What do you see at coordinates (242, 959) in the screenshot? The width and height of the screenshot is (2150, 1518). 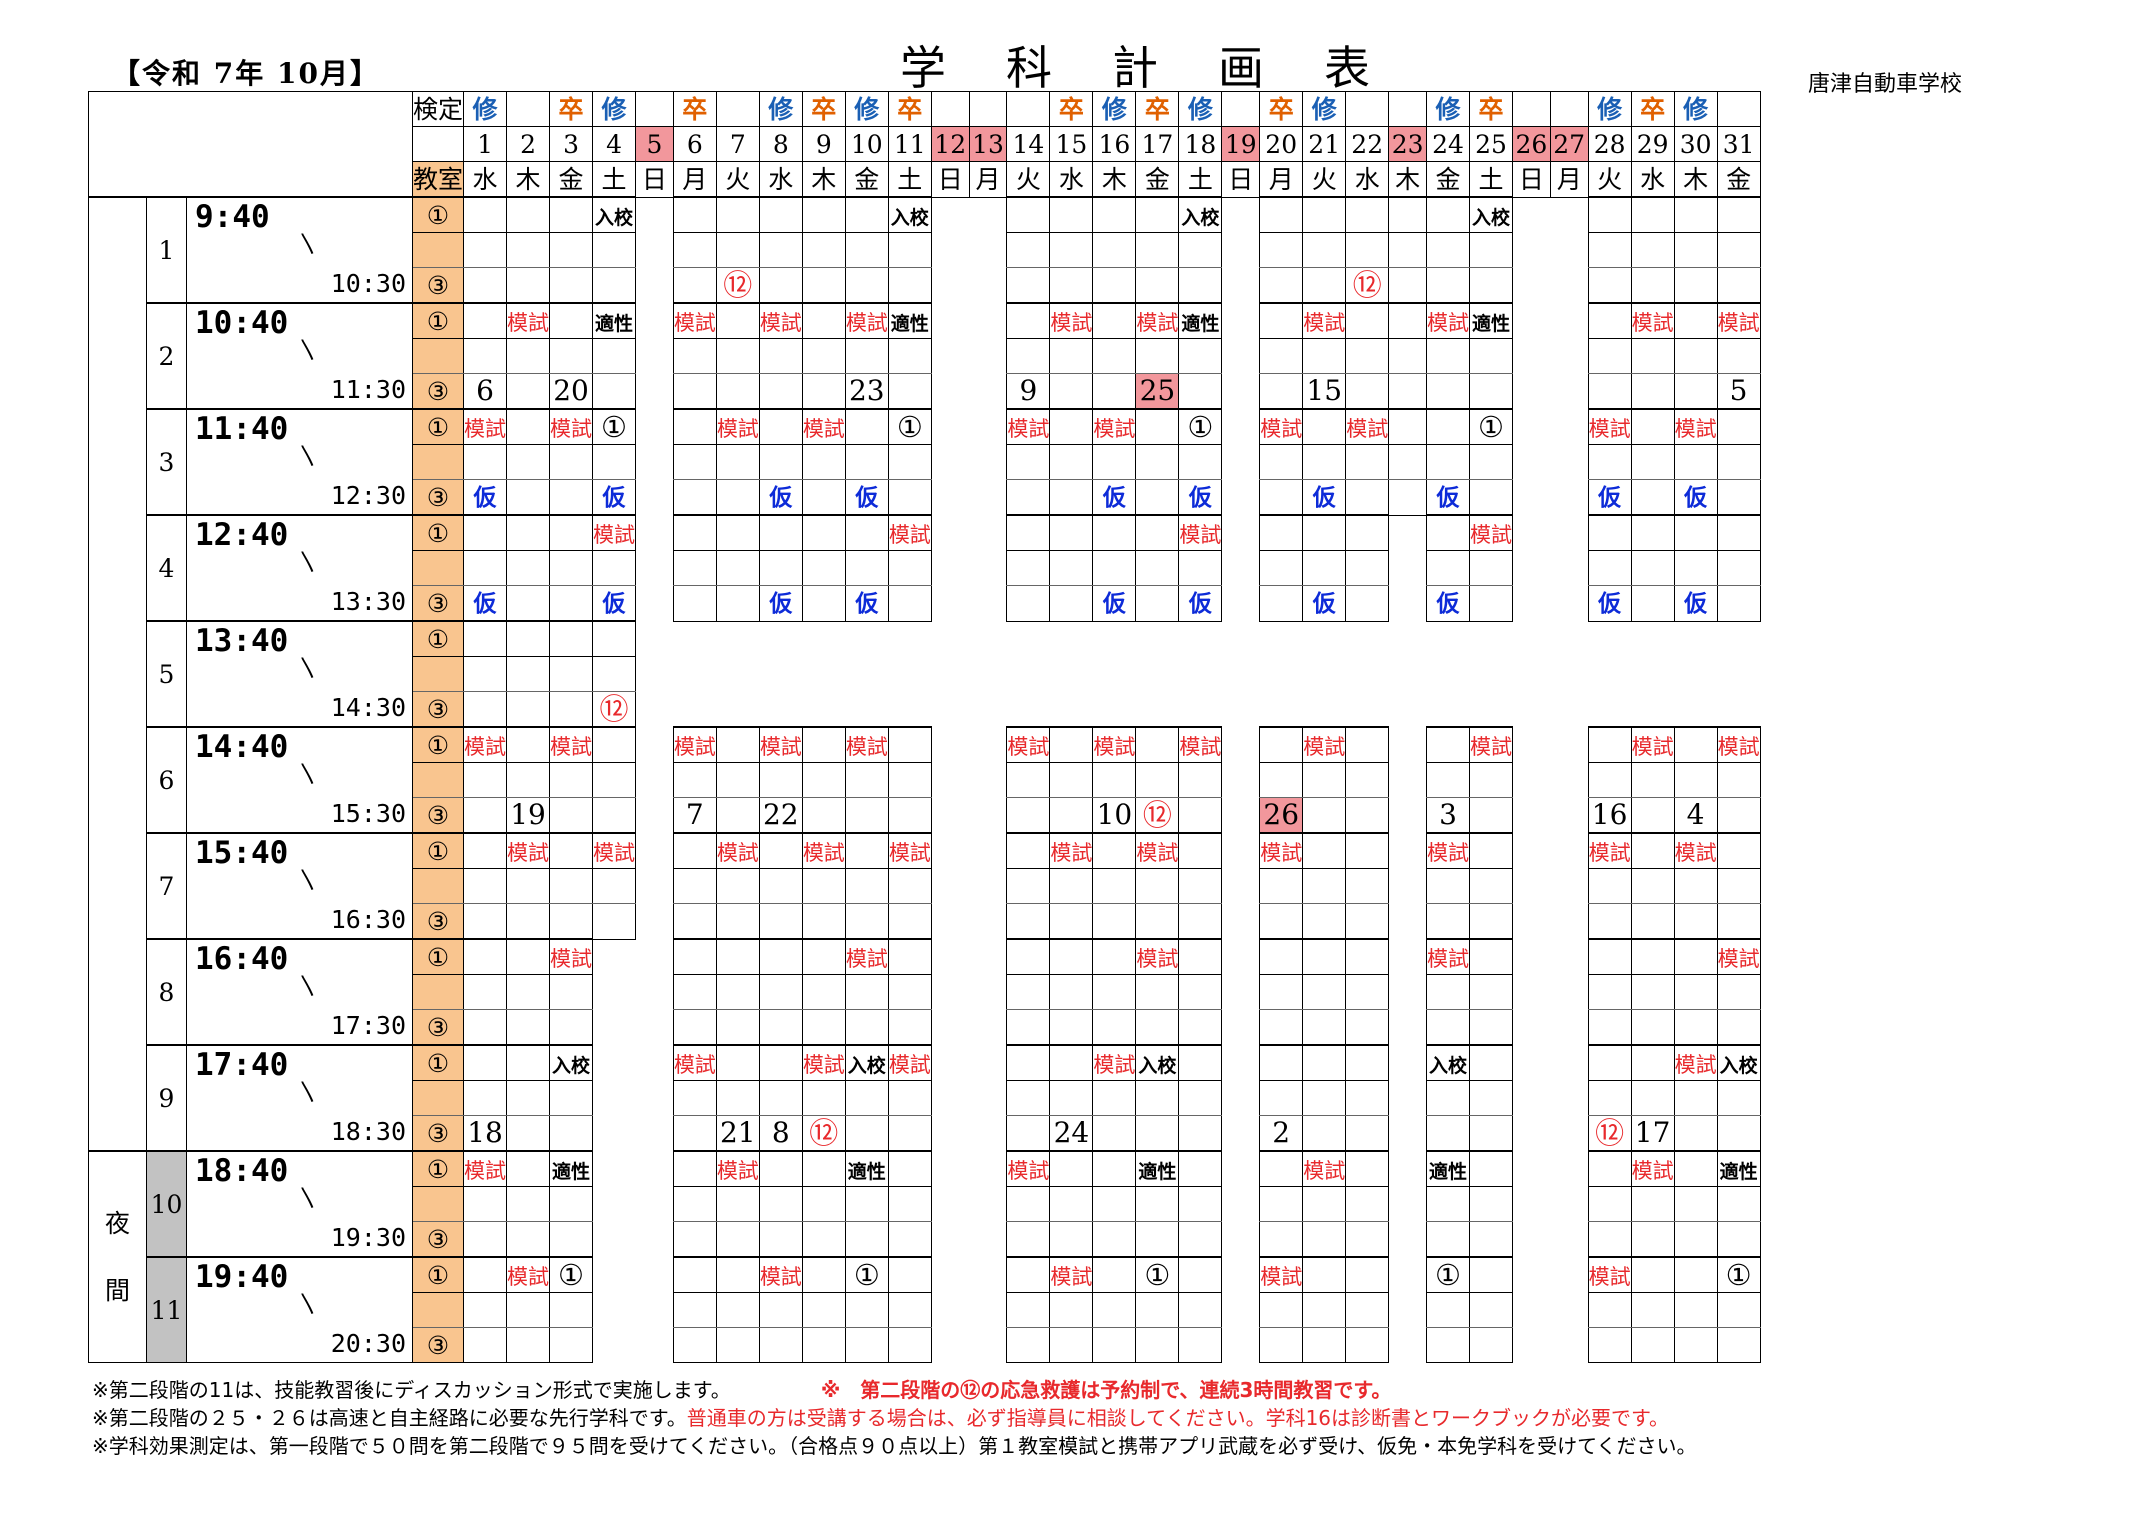 I see `start-time: 16:40` at bounding box center [242, 959].